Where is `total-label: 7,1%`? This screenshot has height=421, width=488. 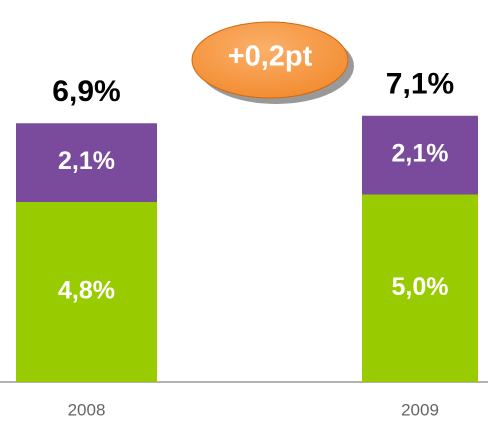 total-label: 7,1% is located at coordinates (420, 84).